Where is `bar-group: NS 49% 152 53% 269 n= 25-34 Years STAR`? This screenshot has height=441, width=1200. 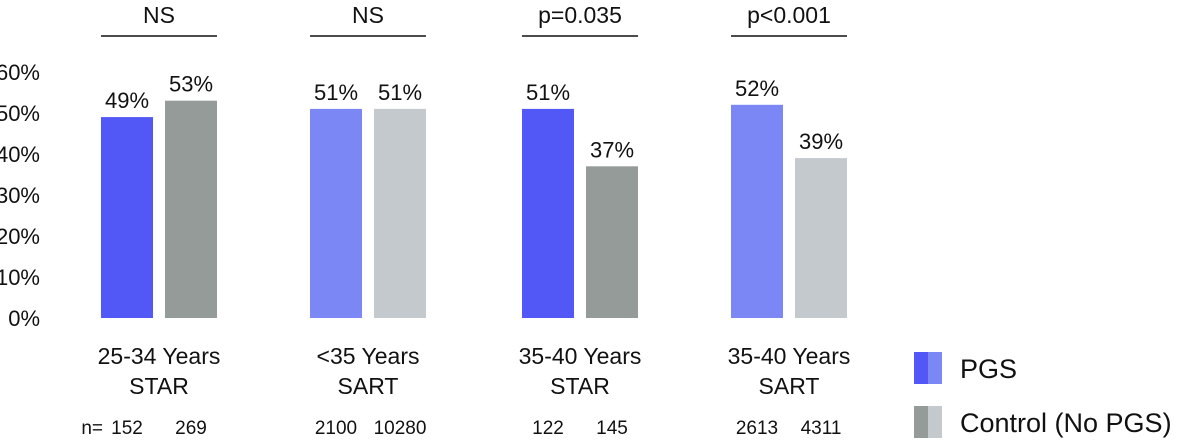
bar-group: NS 49% 152 53% 269 n= 25-34 Years STAR is located at coordinates (150, 220).